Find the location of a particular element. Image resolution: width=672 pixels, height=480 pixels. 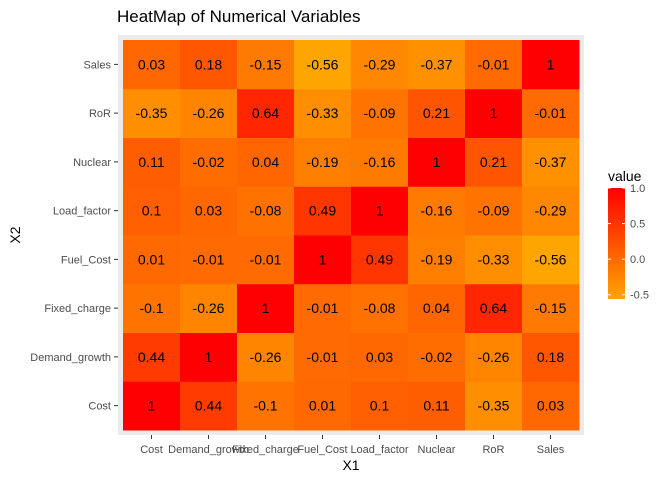

legend-tick-label: 1.0 is located at coordinates (637, 189).